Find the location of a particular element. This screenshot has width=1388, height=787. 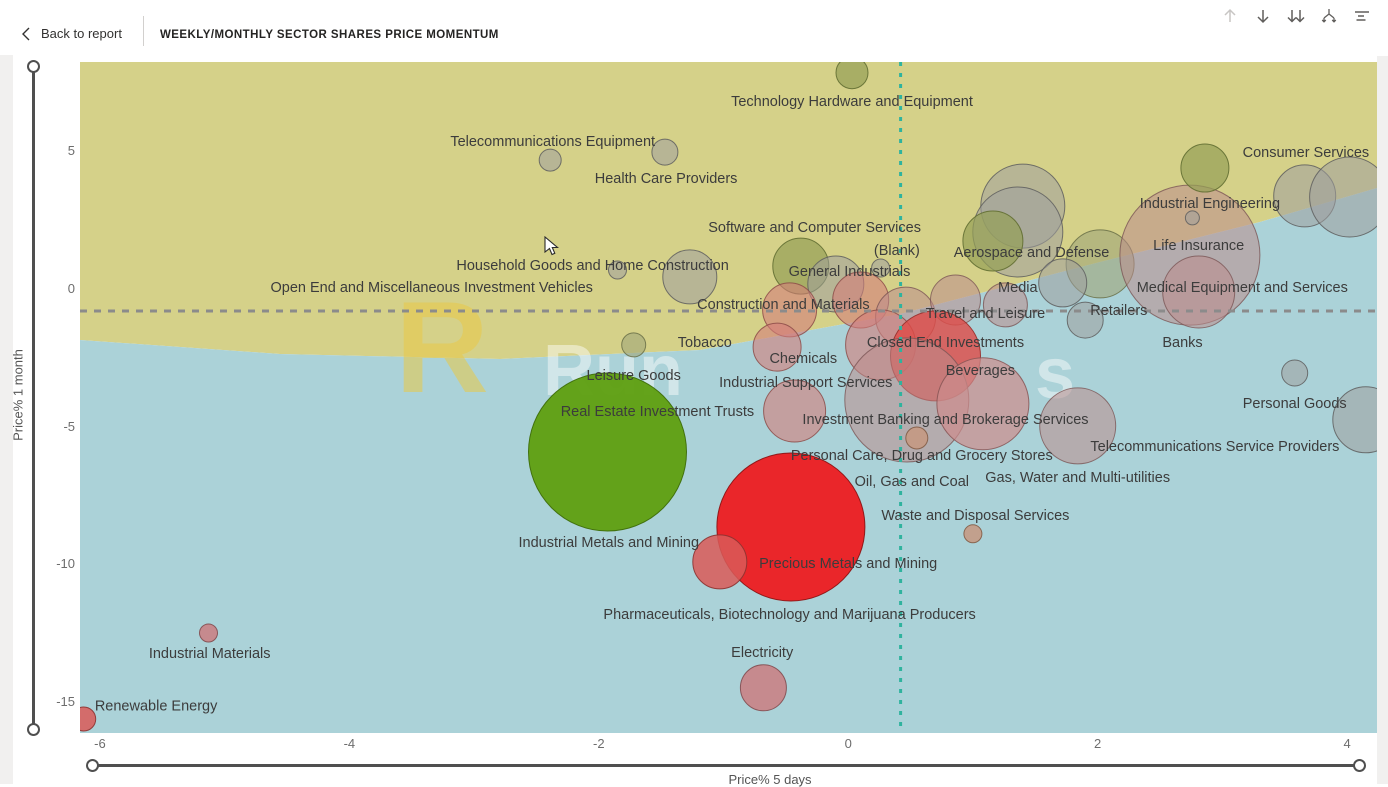

x-tick-label: 2 is located at coordinates (1098, 743).